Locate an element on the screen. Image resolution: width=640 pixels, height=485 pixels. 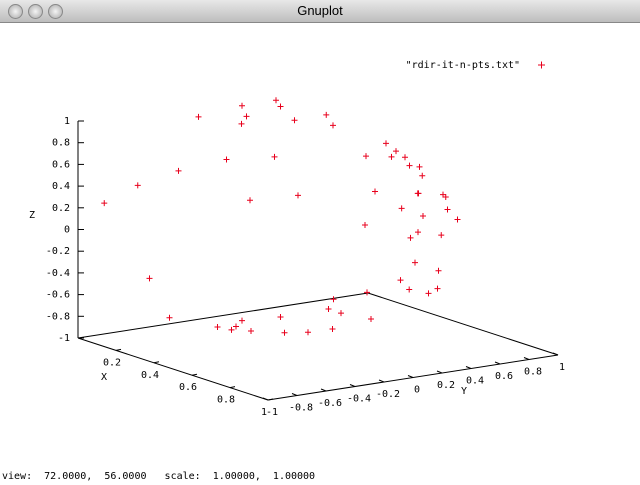
y-tick-label: 0.6 is located at coordinates (504, 376).